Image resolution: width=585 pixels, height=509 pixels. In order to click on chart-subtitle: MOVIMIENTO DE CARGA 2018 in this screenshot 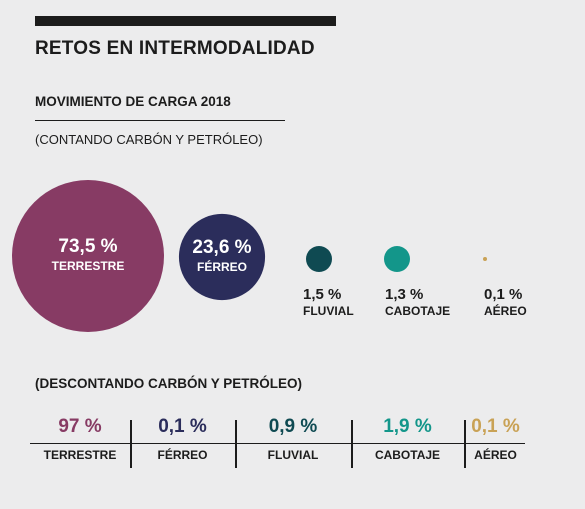, I will do `click(133, 101)`.